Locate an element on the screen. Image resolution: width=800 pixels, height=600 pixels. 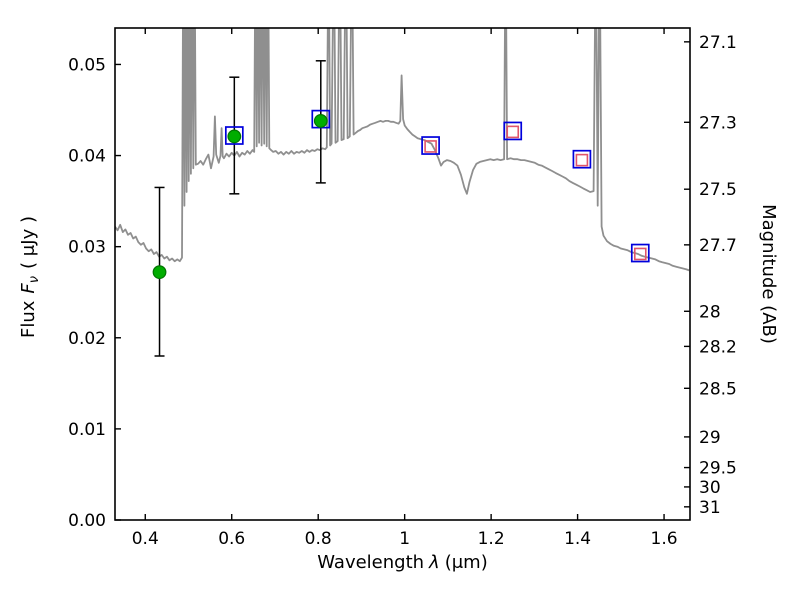
x-tick-label: 1.4 is located at coordinates (577, 539).